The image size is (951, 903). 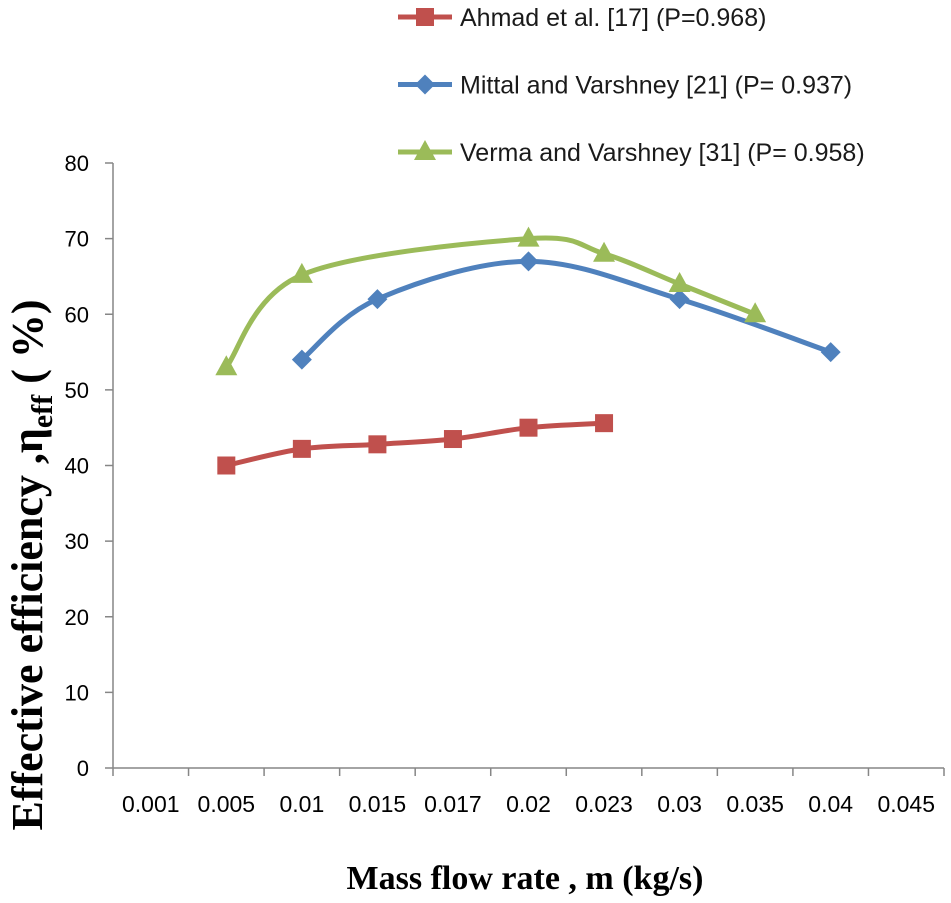 I want to click on series-mittal, so click(x=566, y=310).